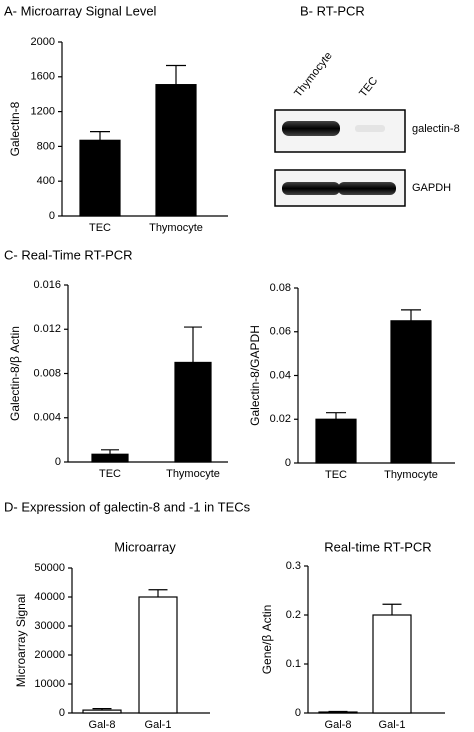 This screenshot has width=474, height=732. Describe the element at coordinates (15, 128) in the screenshot. I see `y-axis-label: Galectin-8` at that location.